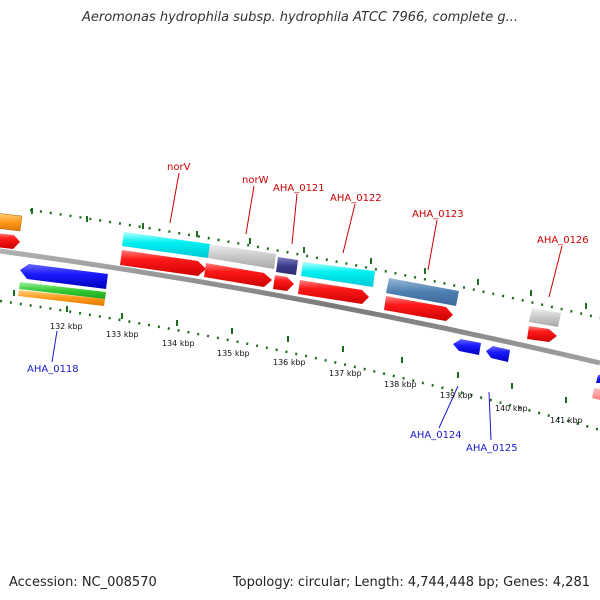  Describe the element at coordinates (289, 362) in the screenshot. I see `scale-label: 136 kbp` at that location.